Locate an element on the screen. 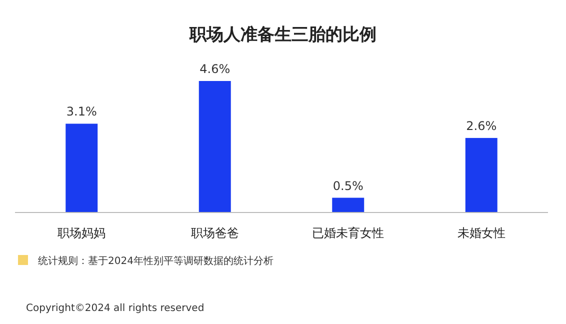  data-label: 0.5% is located at coordinates (348, 185).